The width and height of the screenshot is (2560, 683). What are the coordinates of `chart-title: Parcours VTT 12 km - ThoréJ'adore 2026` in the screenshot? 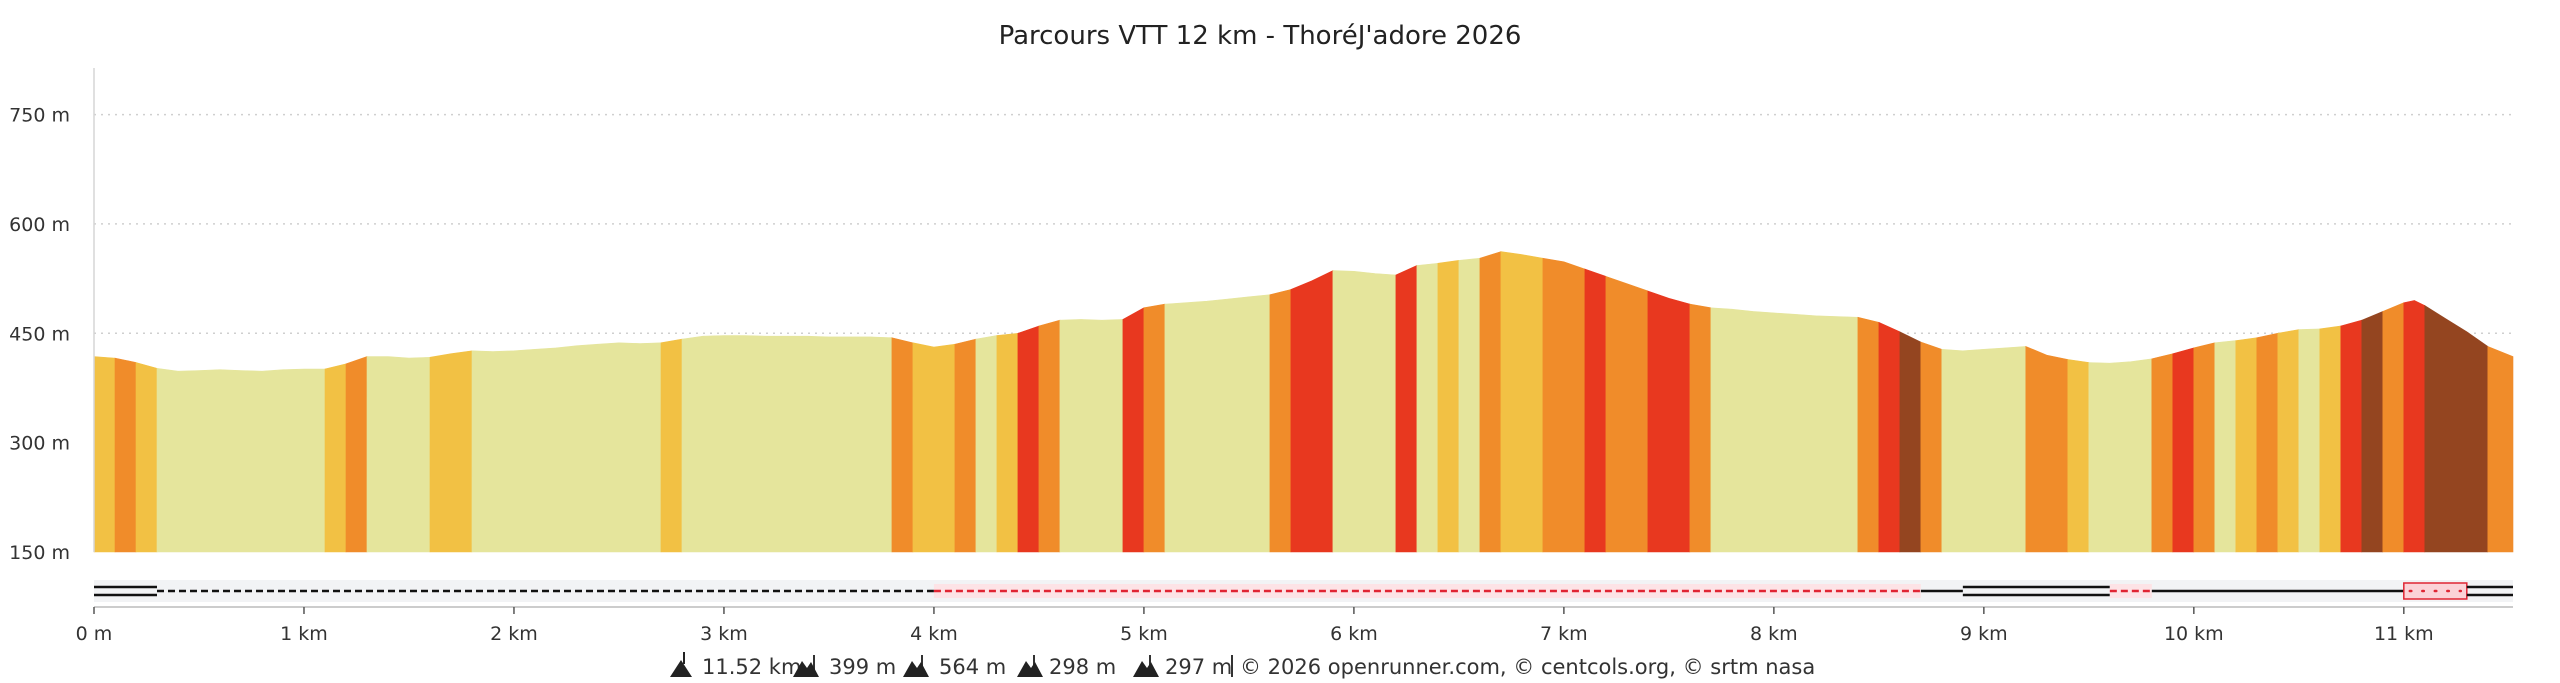 It's located at (1260, 36).